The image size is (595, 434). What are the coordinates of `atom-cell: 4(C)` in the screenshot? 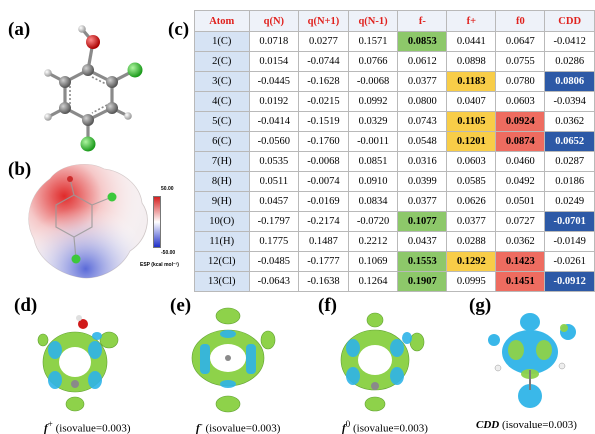 It's located at (222, 101).